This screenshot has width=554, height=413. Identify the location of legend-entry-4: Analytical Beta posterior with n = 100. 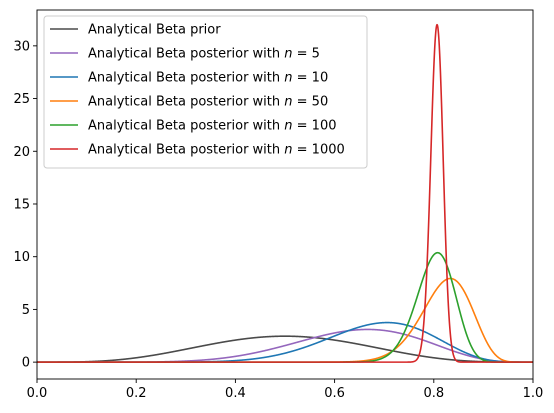
(212, 126).